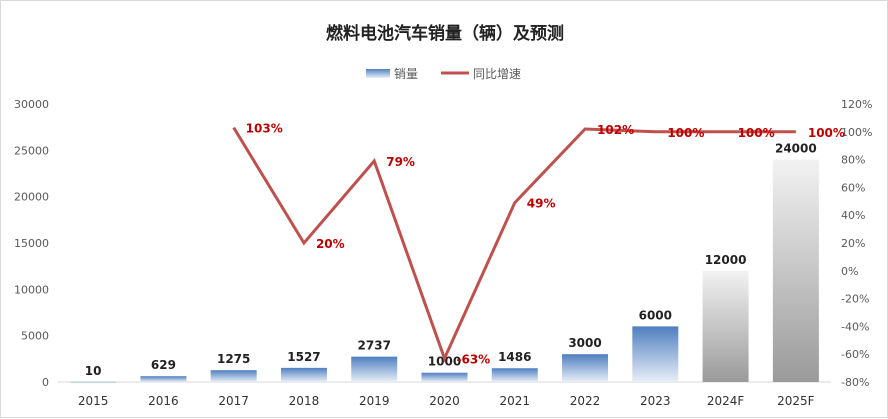 This screenshot has height=419, width=888. What do you see at coordinates (726, 260) in the screenshot?
I see `bar-data-label: 12000` at bounding box center [726, 260].